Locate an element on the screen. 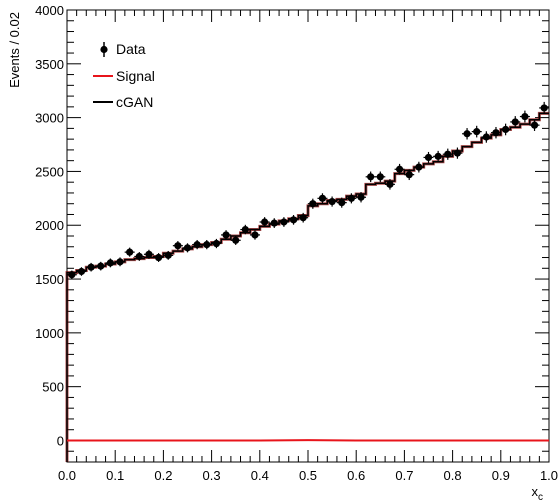 The width and height of the screenshot is (560, 503). x-tick-label: 0.7 is located at coordinates (404, 475).